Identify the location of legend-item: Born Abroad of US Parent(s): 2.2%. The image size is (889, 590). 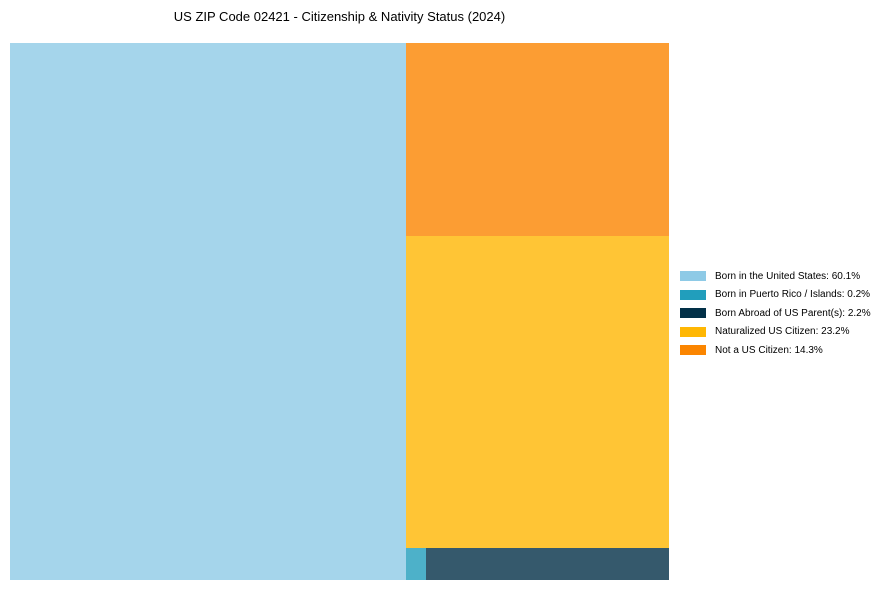
(775, 313).